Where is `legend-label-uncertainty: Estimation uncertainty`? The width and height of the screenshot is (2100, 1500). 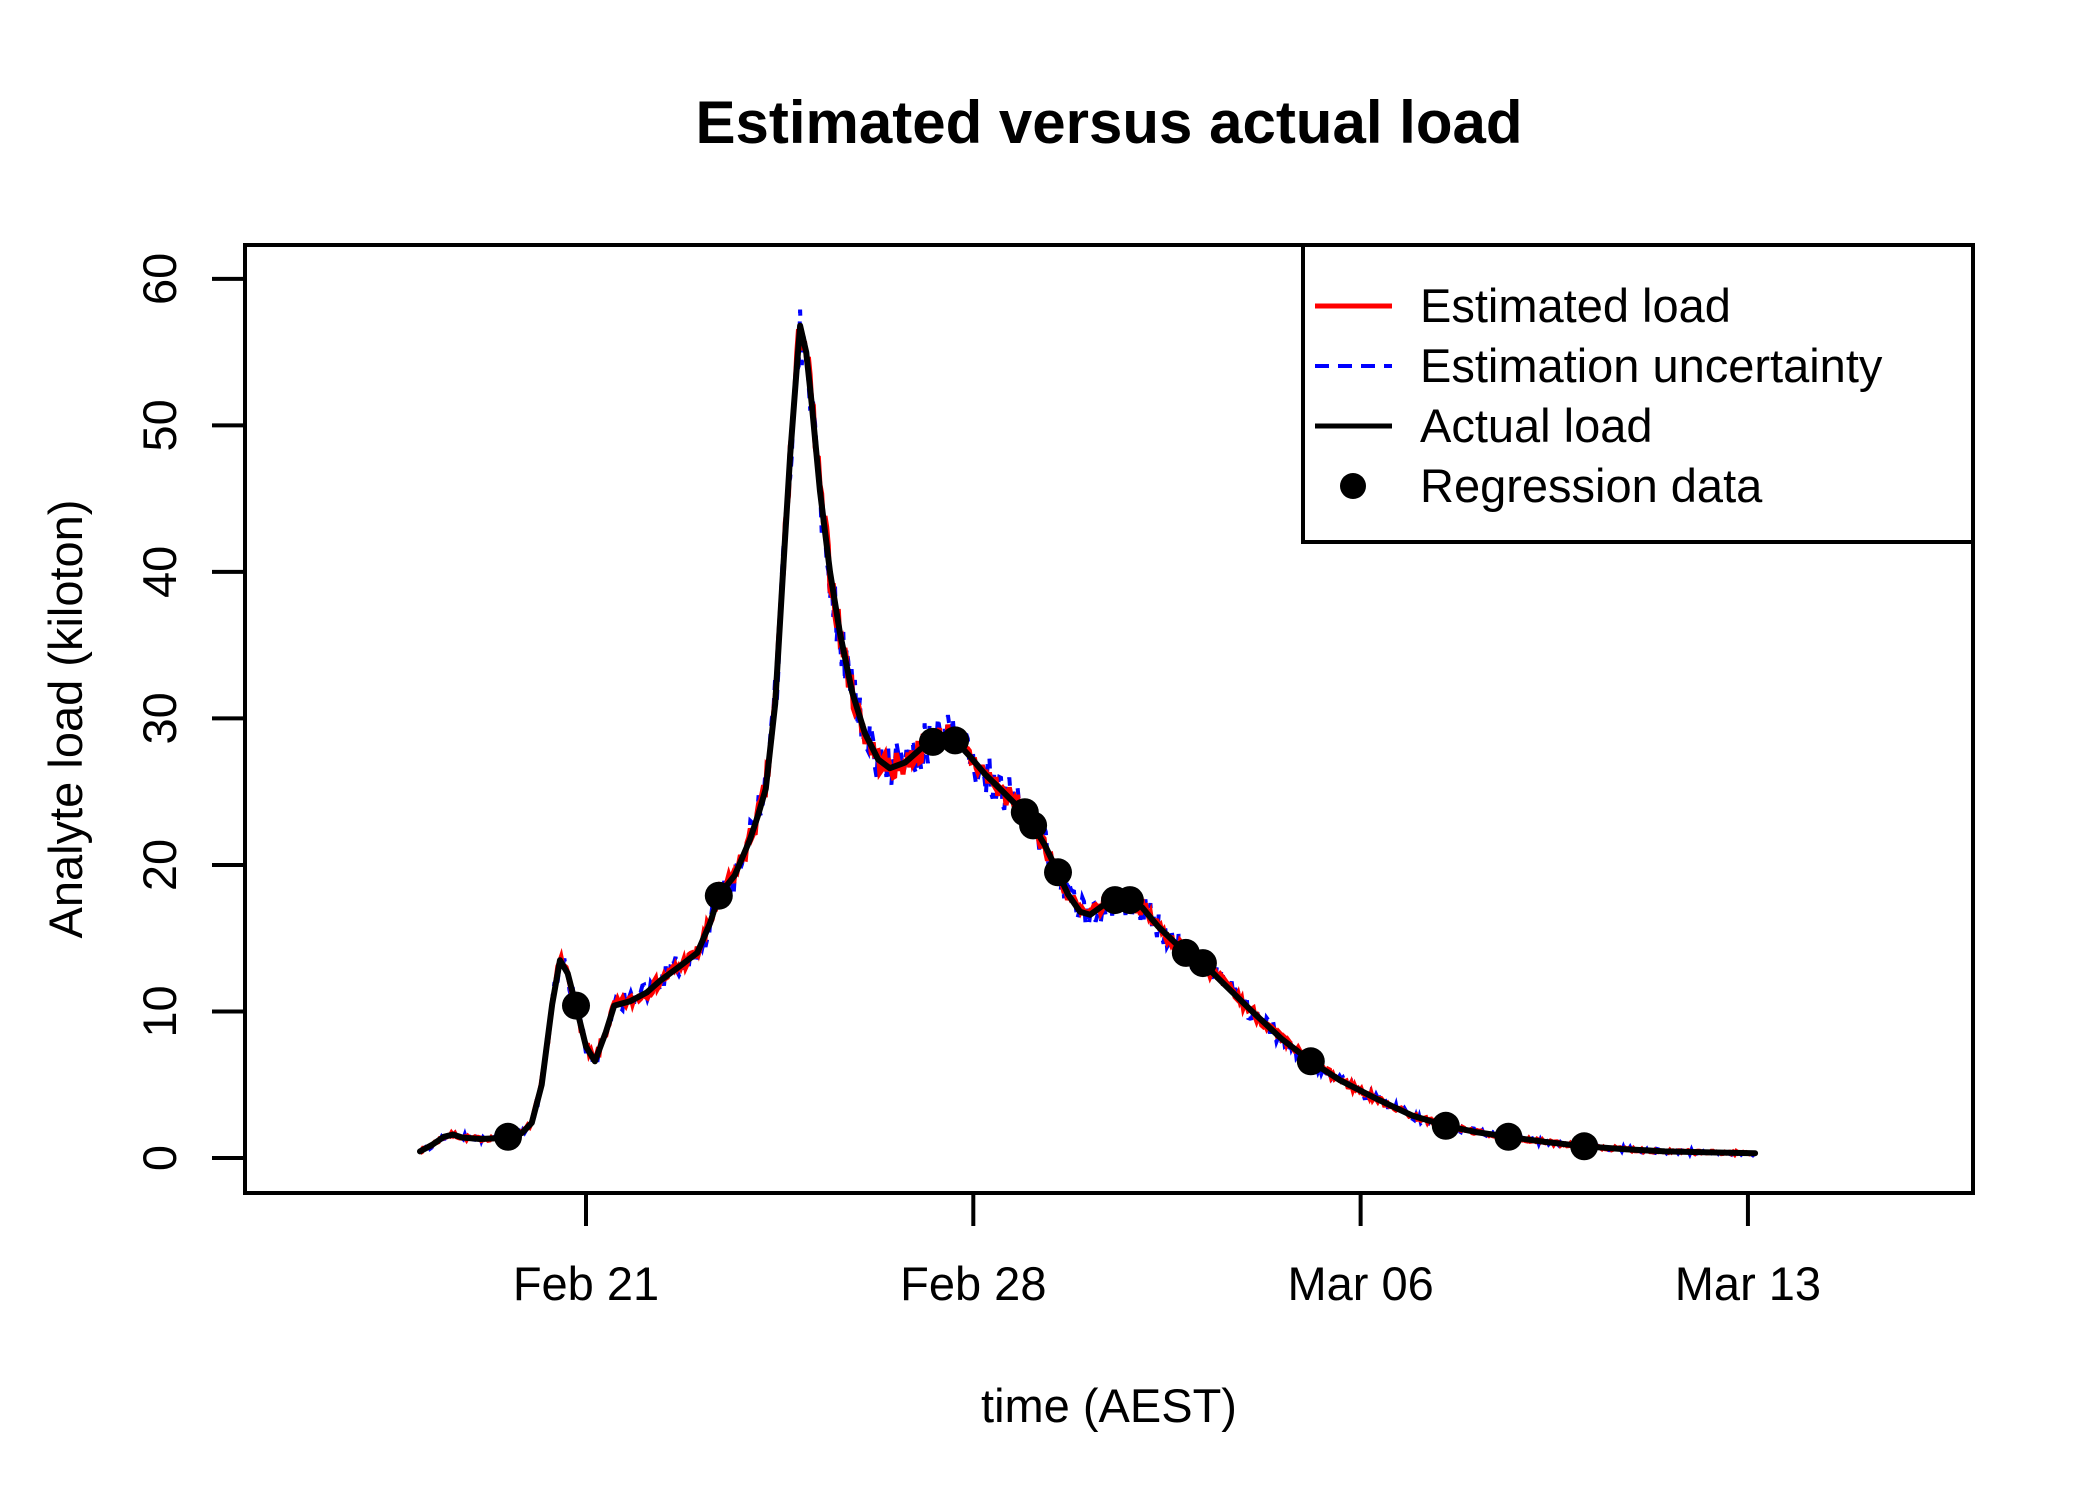 legend-label-uncertainty: Estimation uncertainty is located at coordinates (1651, 365).